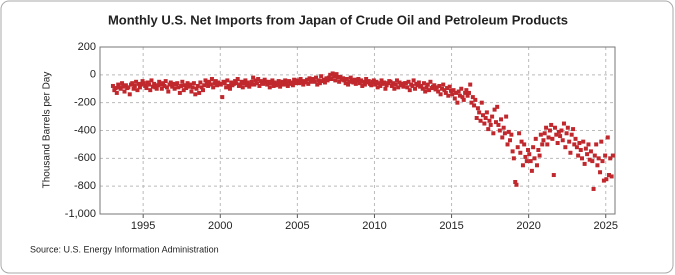  What do you see at coordinates (451, 226) in the screenshot?
I see `x-tick-label: 2015` at bounding box center [451, 226].